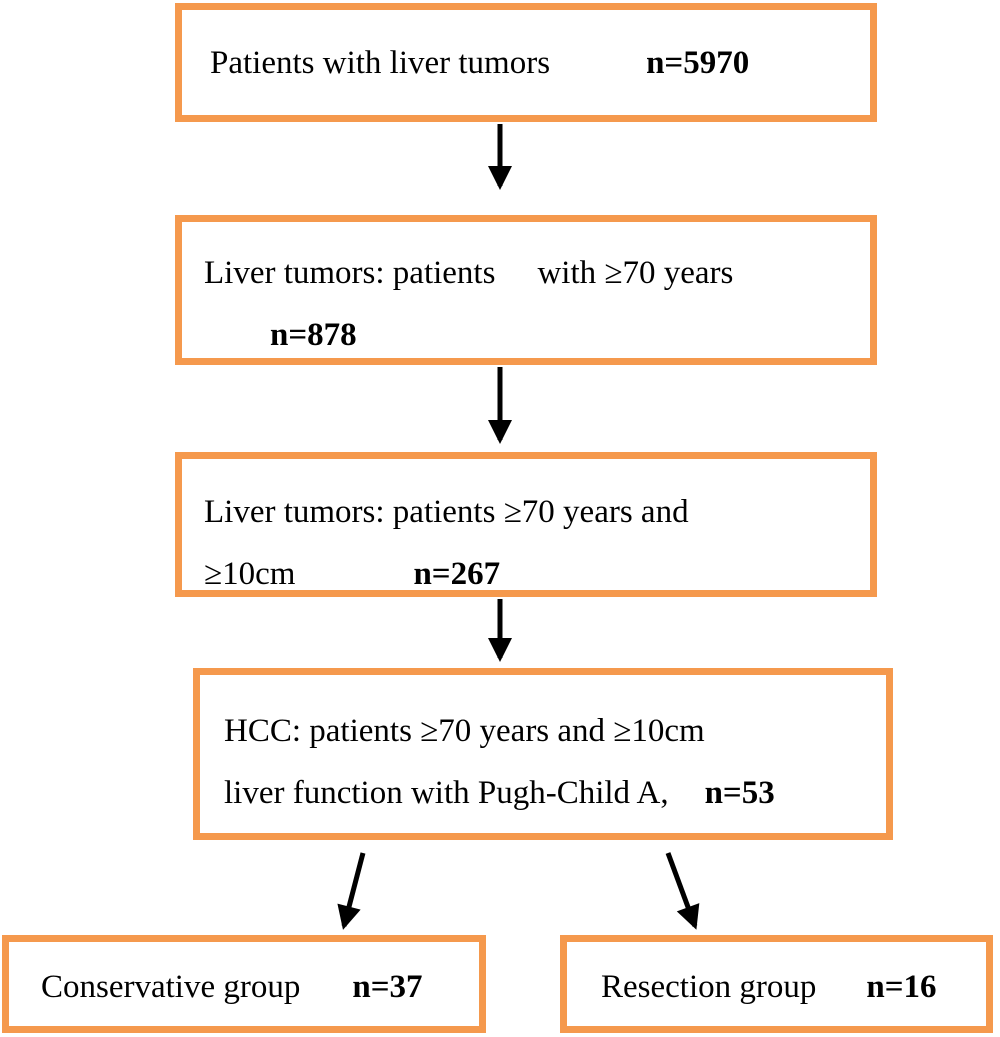 This screenshot has width=1000, height=1037. Describe the element at coordinates (537, 574) in the screenshot. I see `box-text-line: ≥10cm n=267` at that location.